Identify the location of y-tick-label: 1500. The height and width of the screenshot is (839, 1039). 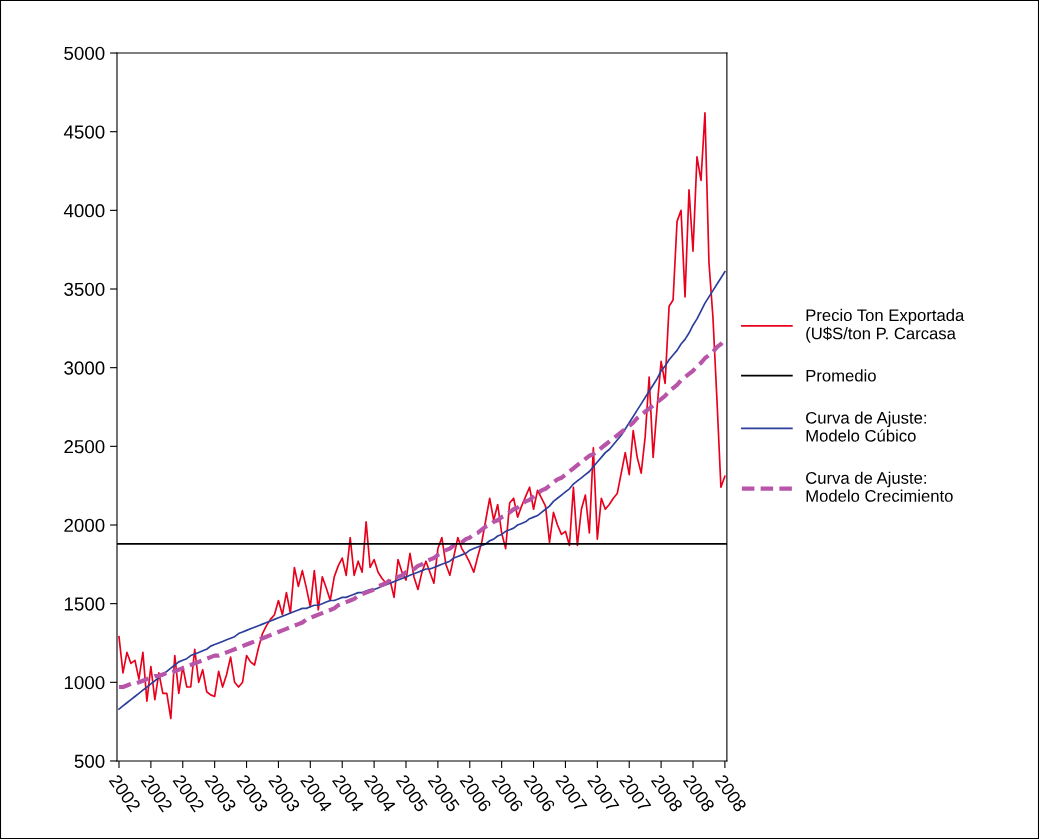
(84, 604).